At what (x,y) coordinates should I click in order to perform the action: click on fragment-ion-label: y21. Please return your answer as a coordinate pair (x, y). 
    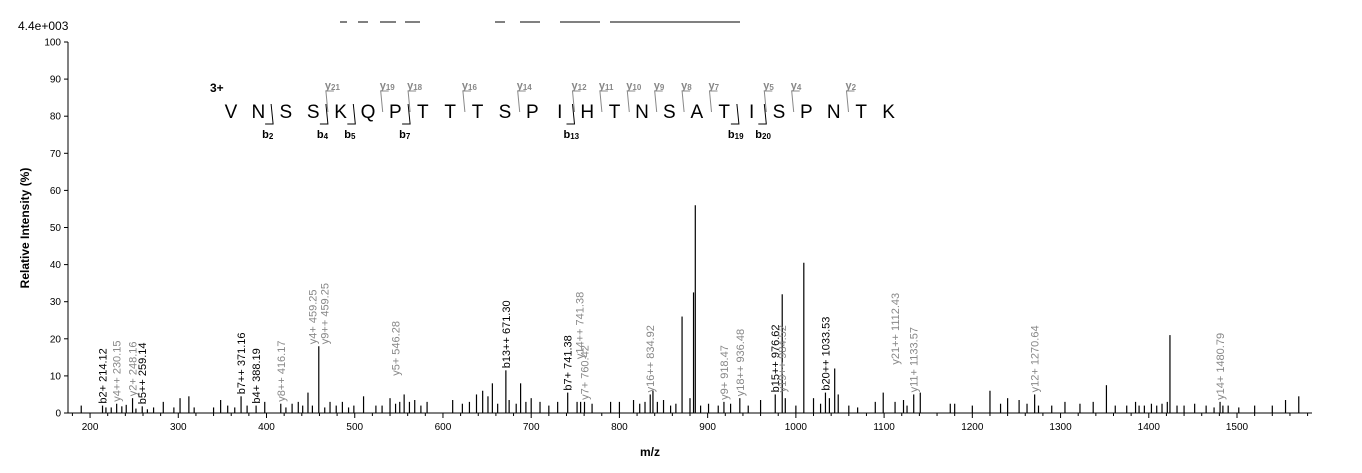
    Looking at the image, I should click on (333, 86).